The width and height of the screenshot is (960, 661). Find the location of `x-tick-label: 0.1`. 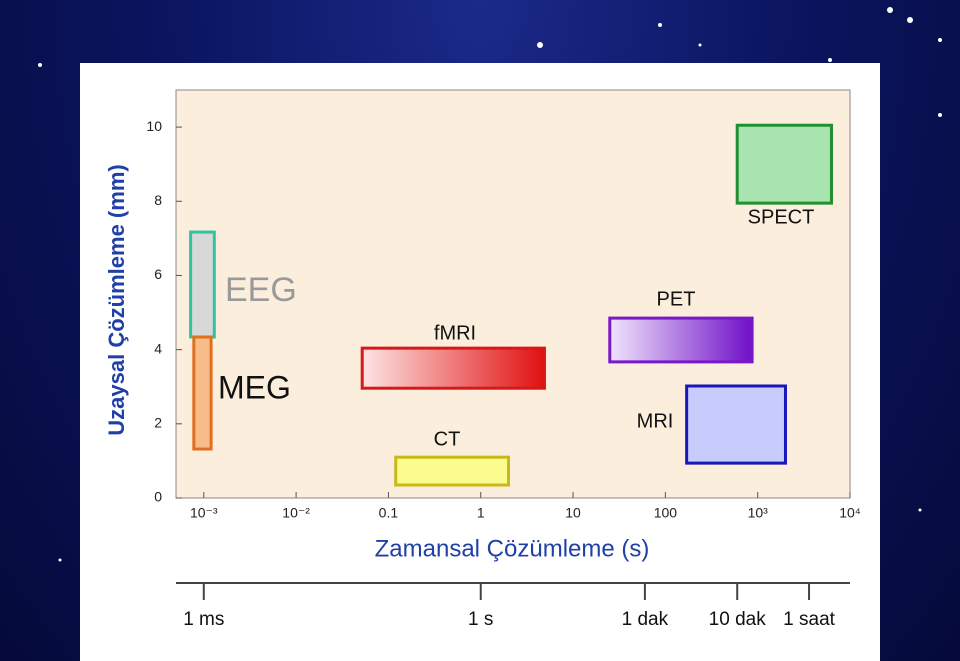

x-tick-label: 0.1 is located at coordinates (389, 513).